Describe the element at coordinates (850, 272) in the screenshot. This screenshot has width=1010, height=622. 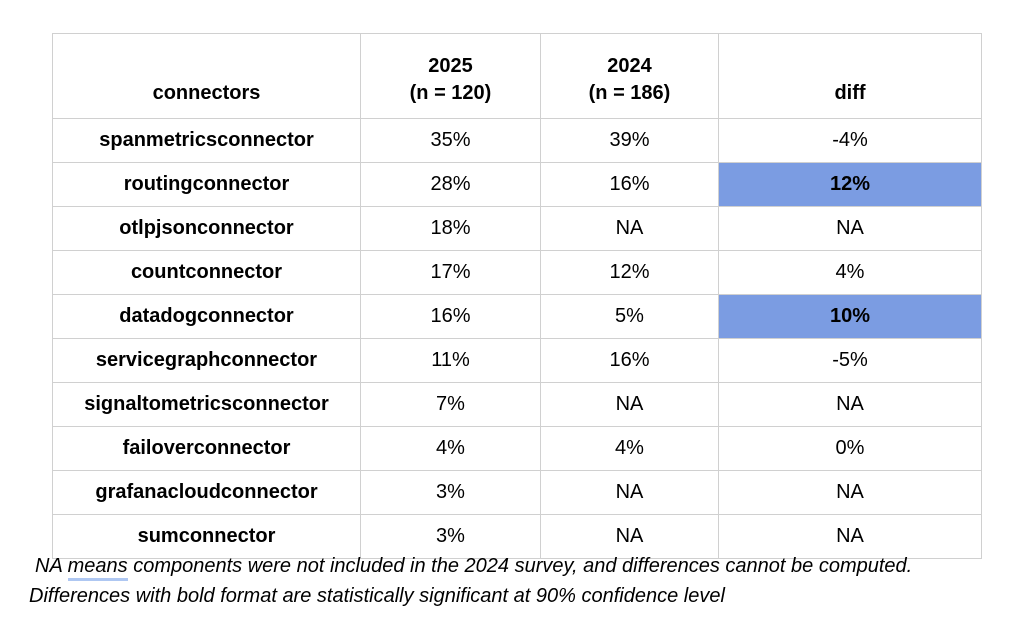
I see `value-diff: 4%` at that location.